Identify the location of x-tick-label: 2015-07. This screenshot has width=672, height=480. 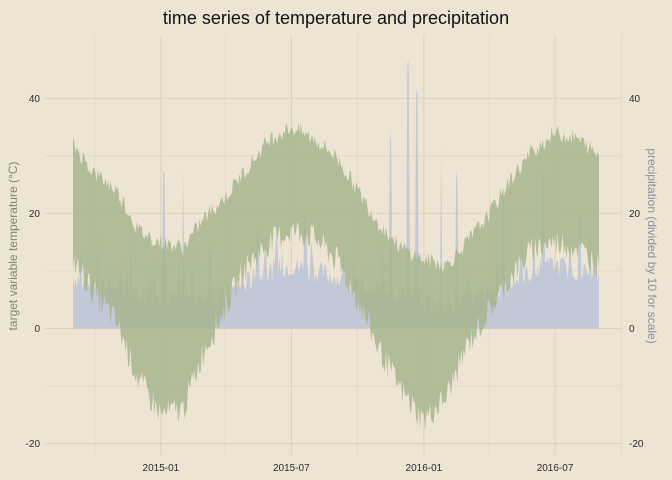
(291, 468).